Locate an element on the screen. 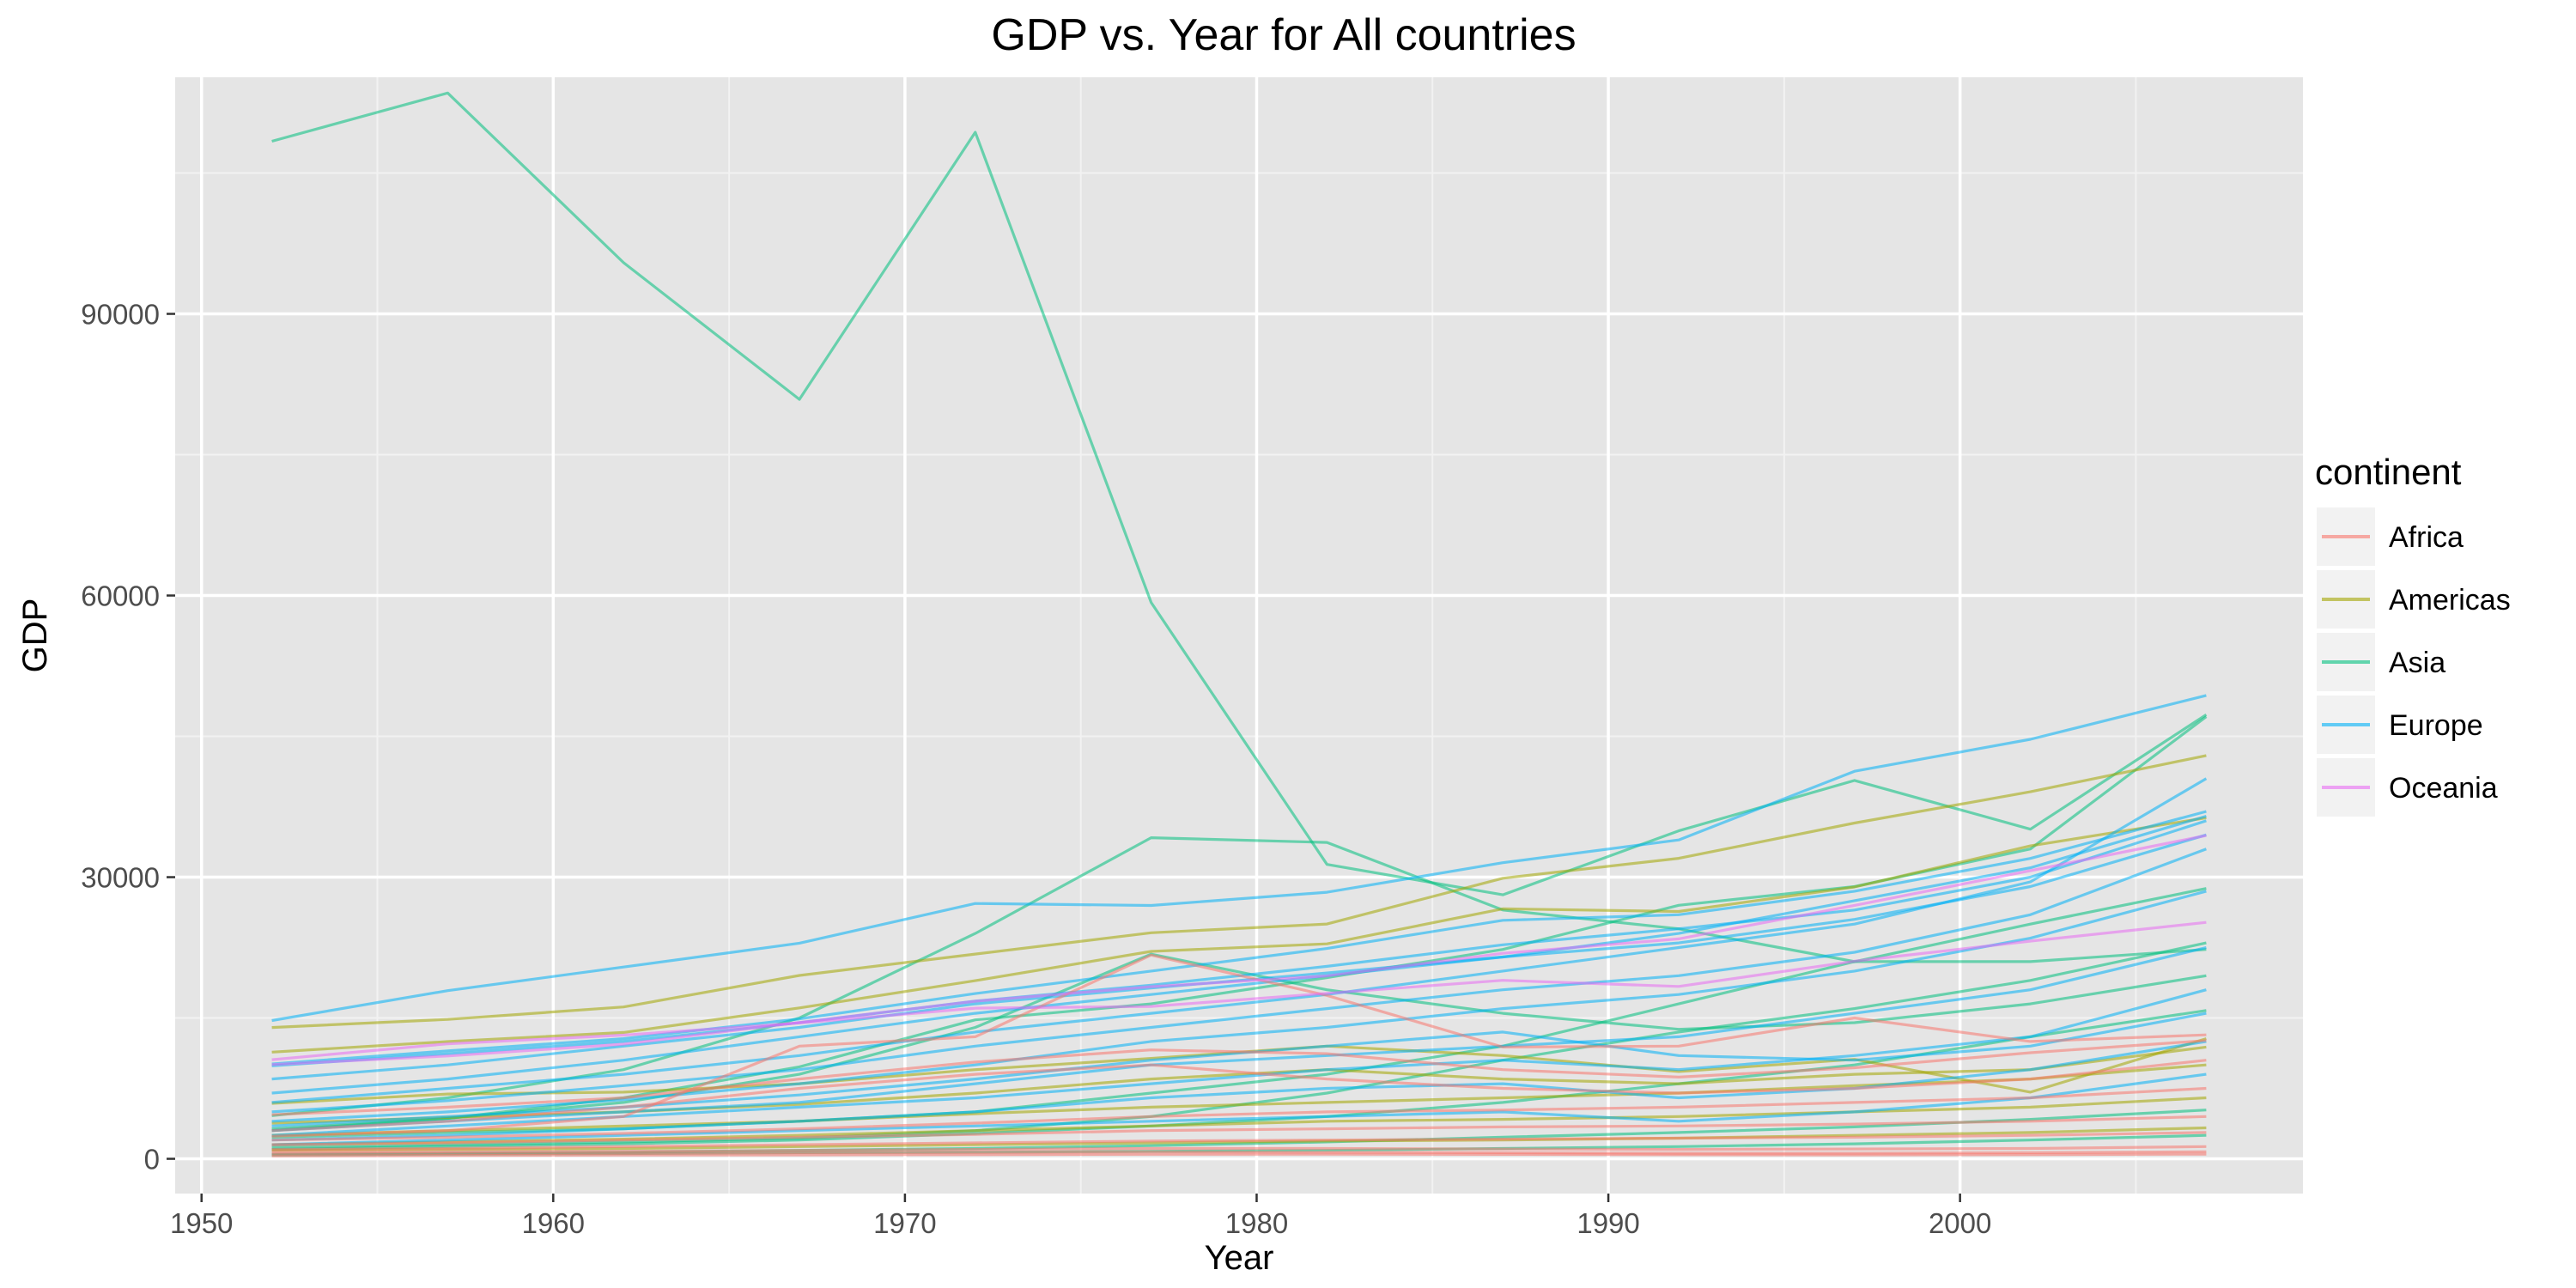  legend-label-oceania: Oceania is located at coordinates (2443, 788).